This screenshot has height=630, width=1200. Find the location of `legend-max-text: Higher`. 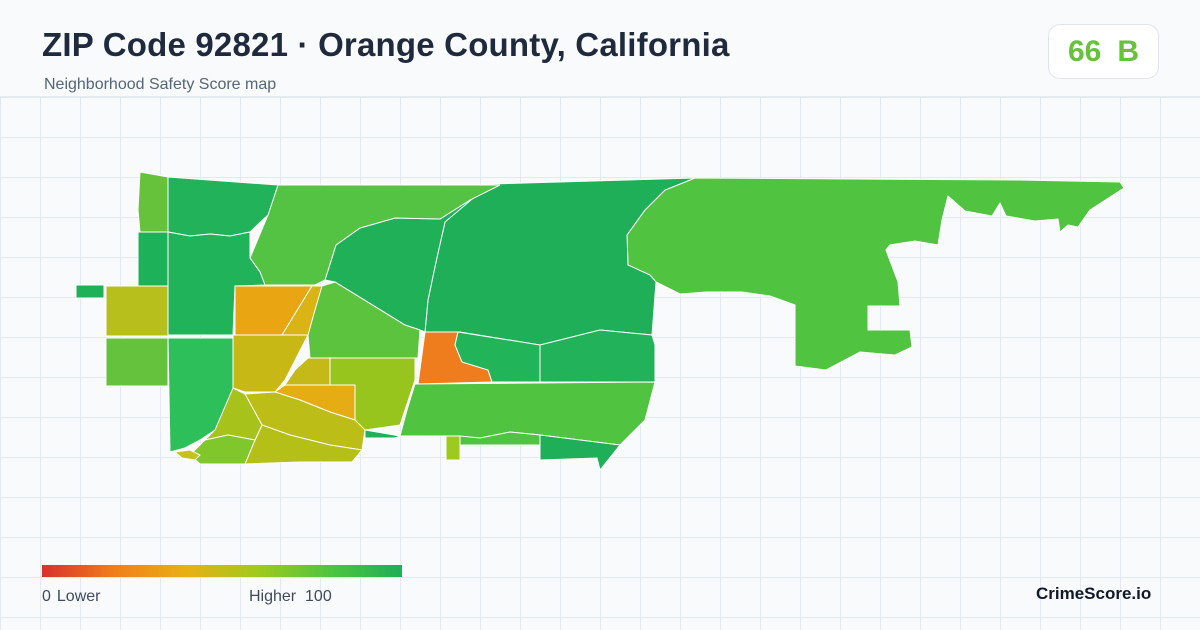

legend-max-text: Higher is located at coordinates (273, 596).